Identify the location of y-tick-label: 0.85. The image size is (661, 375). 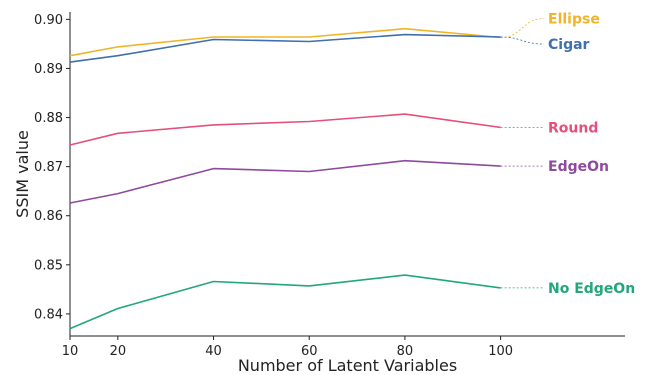
(48, 265).